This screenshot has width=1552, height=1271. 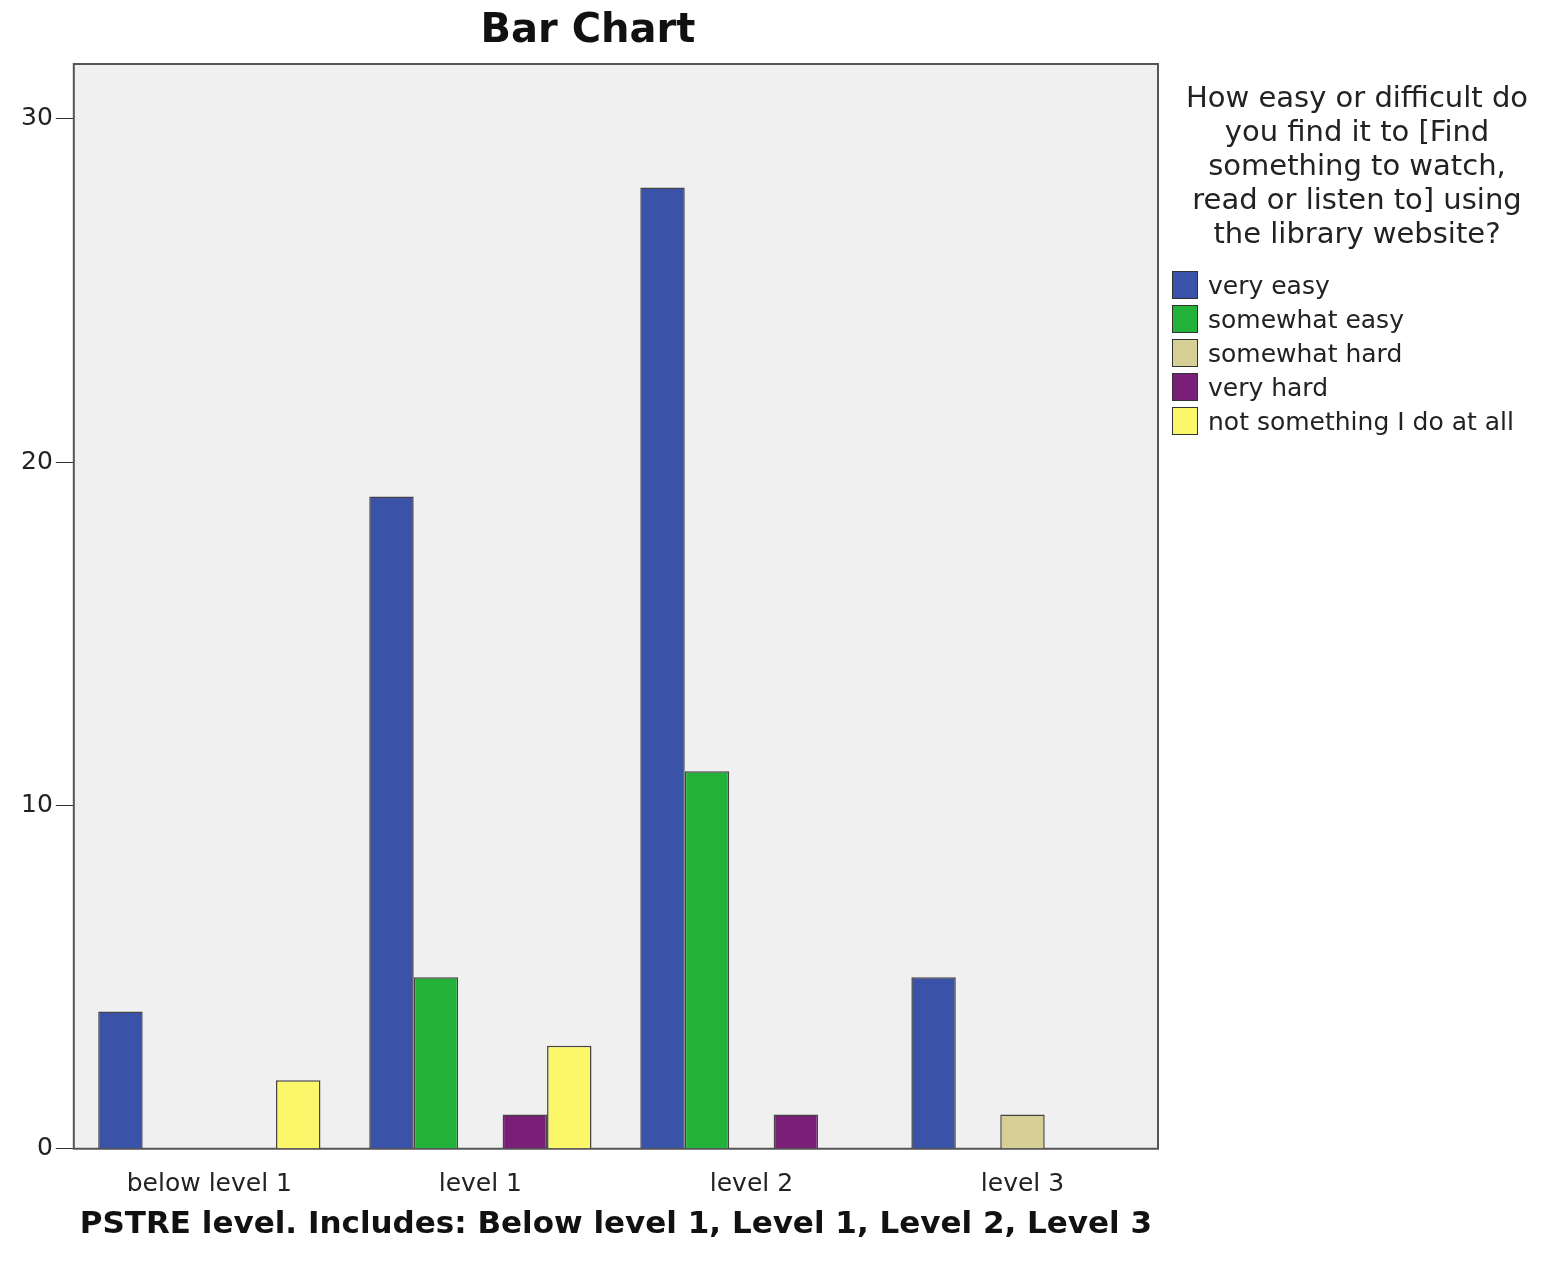 I want to click on y-tick-label: 20, so click(x=37, y=460).